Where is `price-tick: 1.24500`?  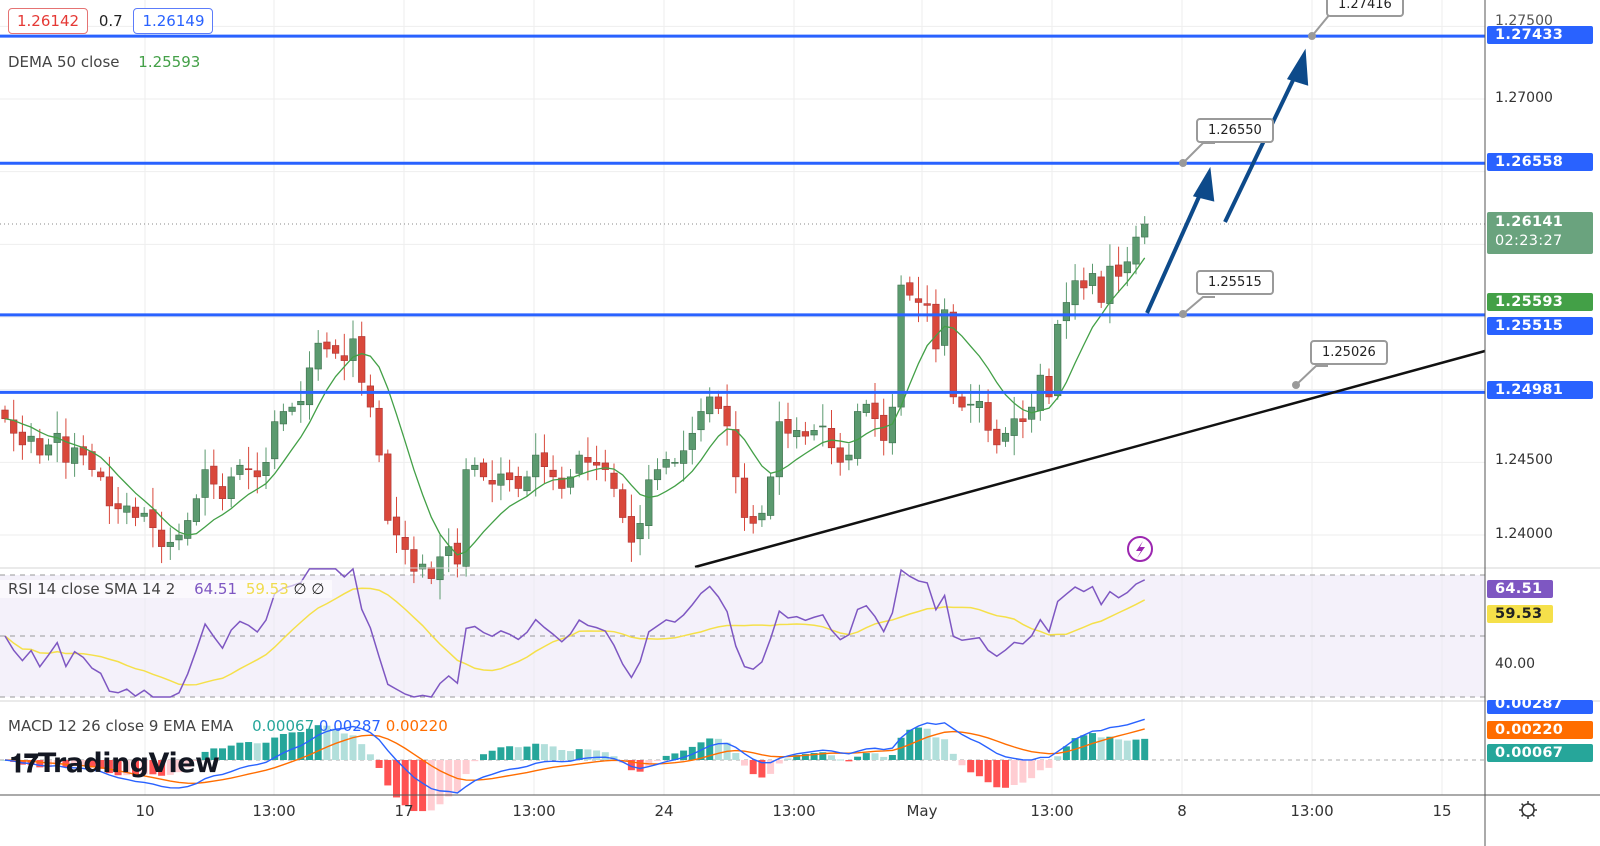 price-tick: 1.24500 is located at coordinates (1524, 460).